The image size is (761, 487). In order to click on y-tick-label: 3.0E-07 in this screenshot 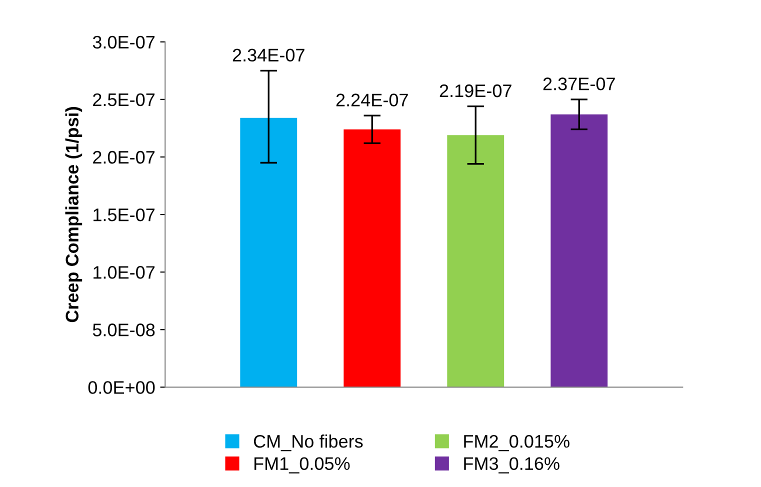, I will do `click(123, 42)`.